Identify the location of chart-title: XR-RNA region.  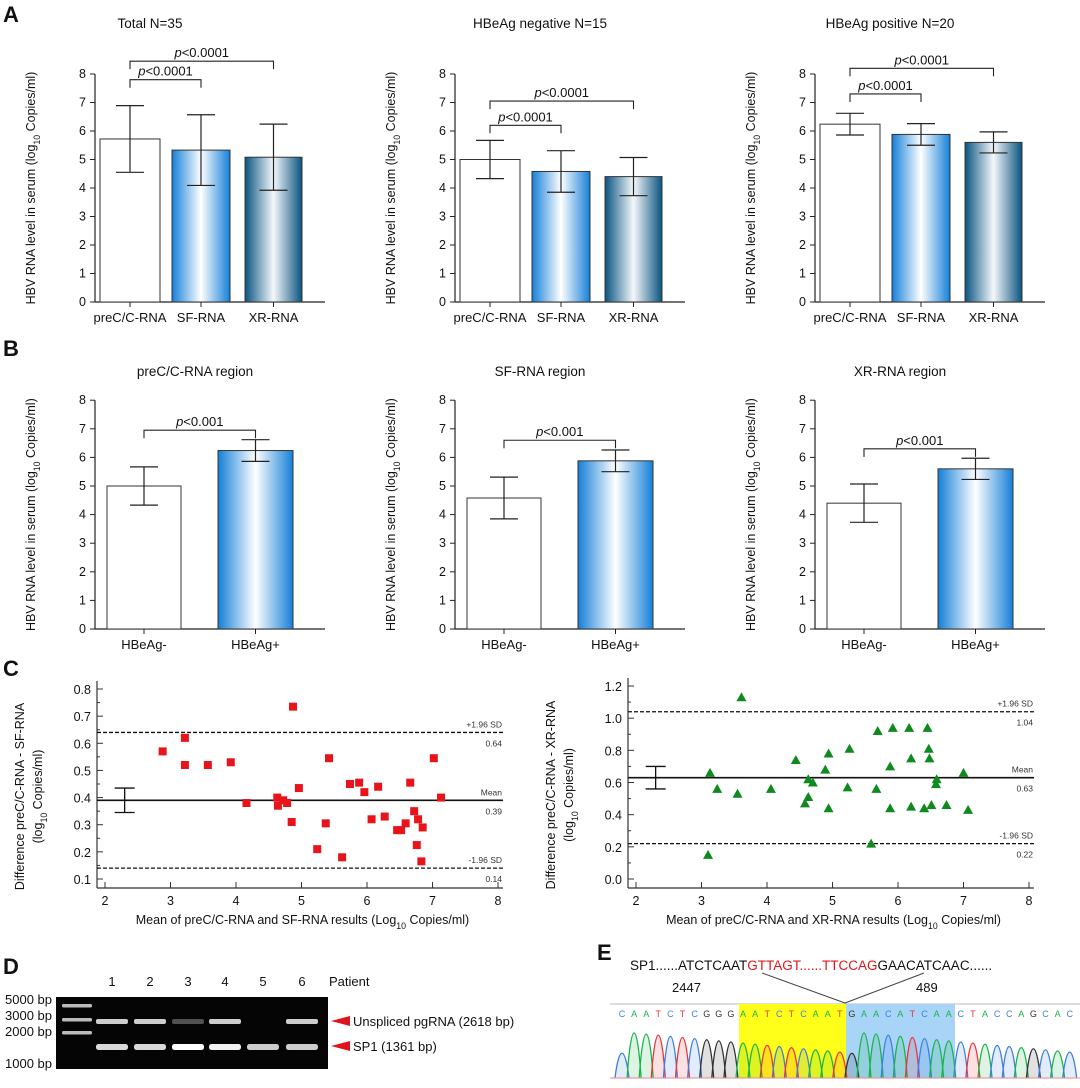
(900, 371).